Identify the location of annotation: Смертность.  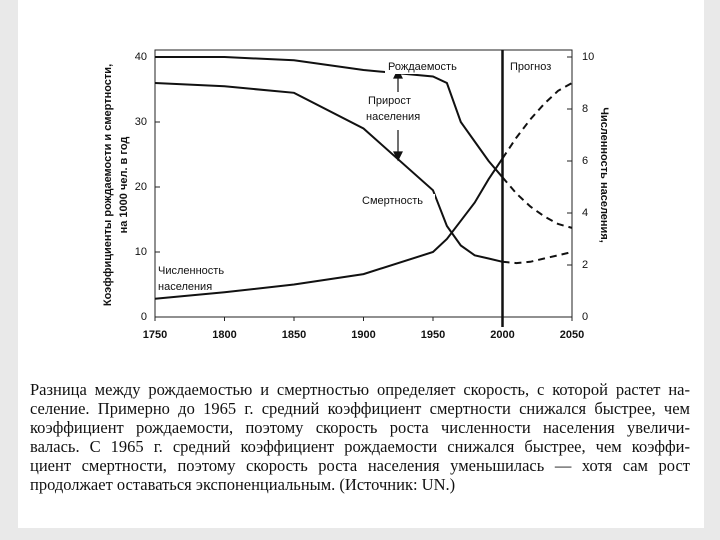
(392, 201).